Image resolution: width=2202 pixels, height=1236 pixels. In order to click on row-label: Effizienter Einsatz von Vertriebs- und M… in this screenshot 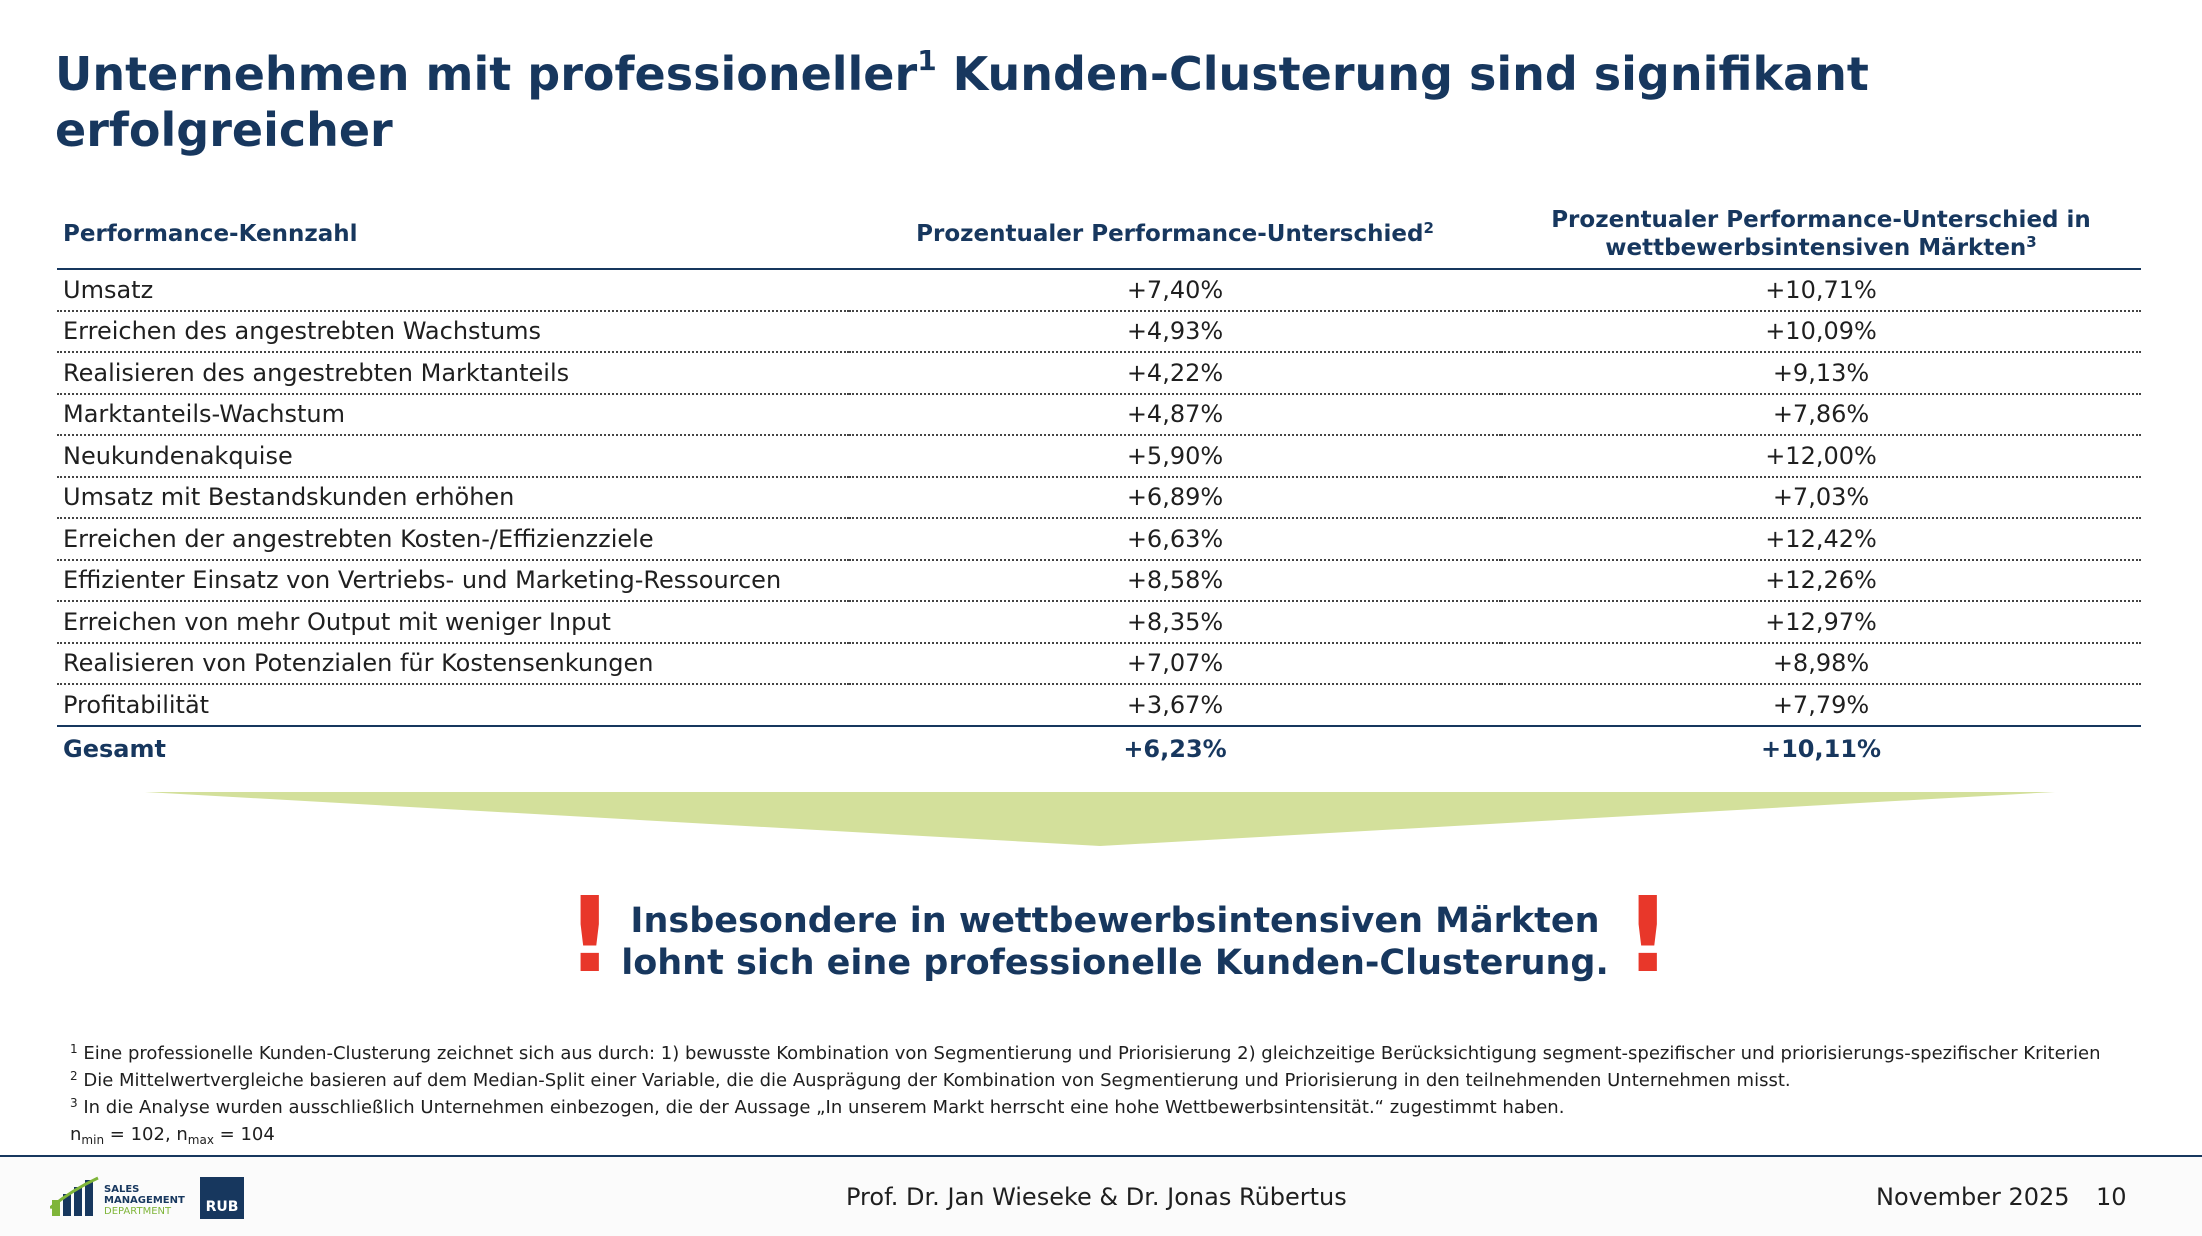, I will do `click(453, 580)`.